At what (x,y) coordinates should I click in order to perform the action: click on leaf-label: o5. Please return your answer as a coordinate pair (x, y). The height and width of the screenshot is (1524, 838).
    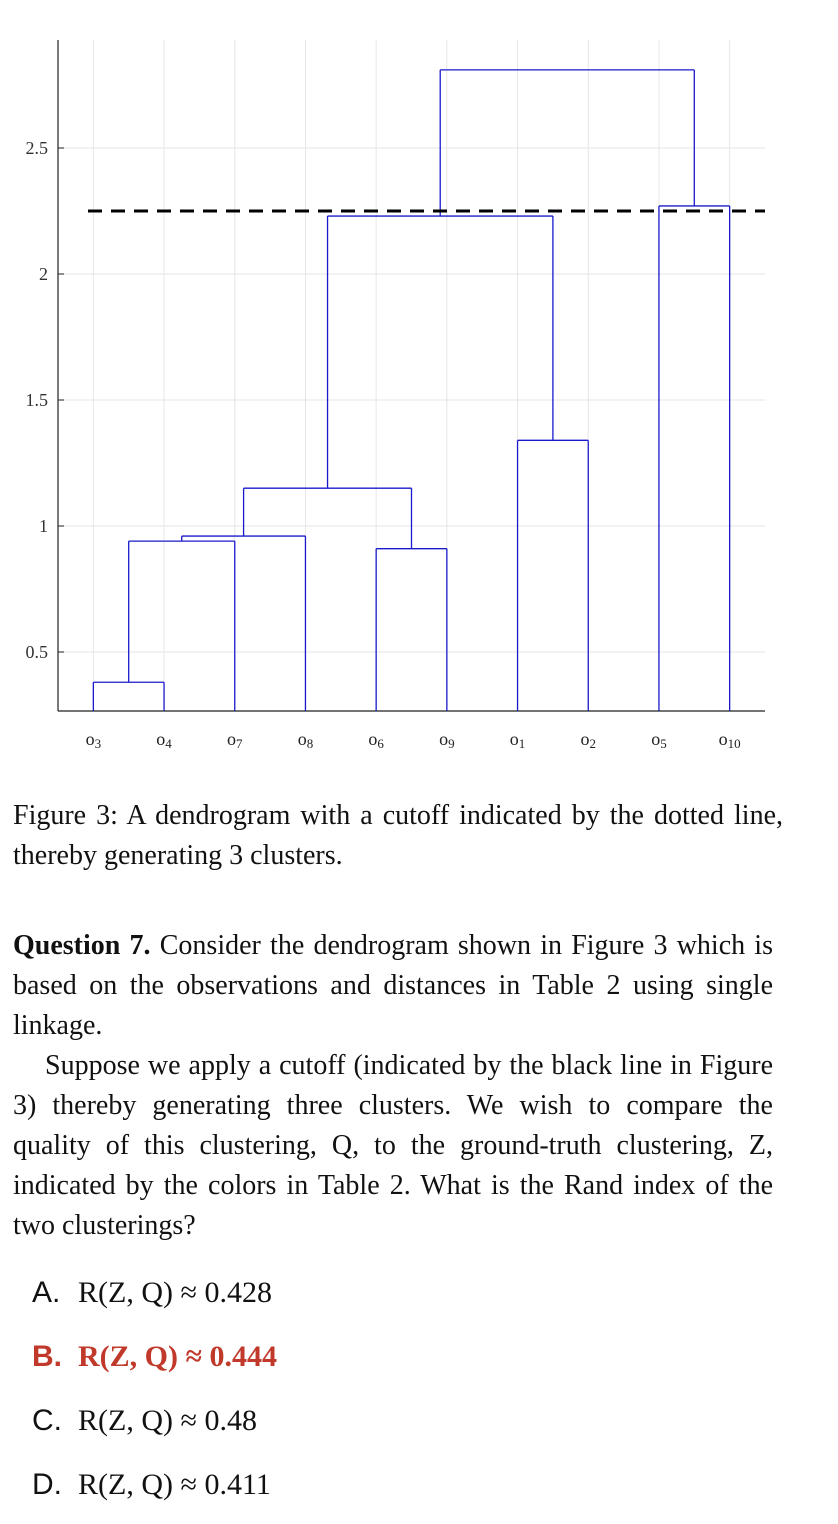
    Looking at the image, I should click on (659, 740).